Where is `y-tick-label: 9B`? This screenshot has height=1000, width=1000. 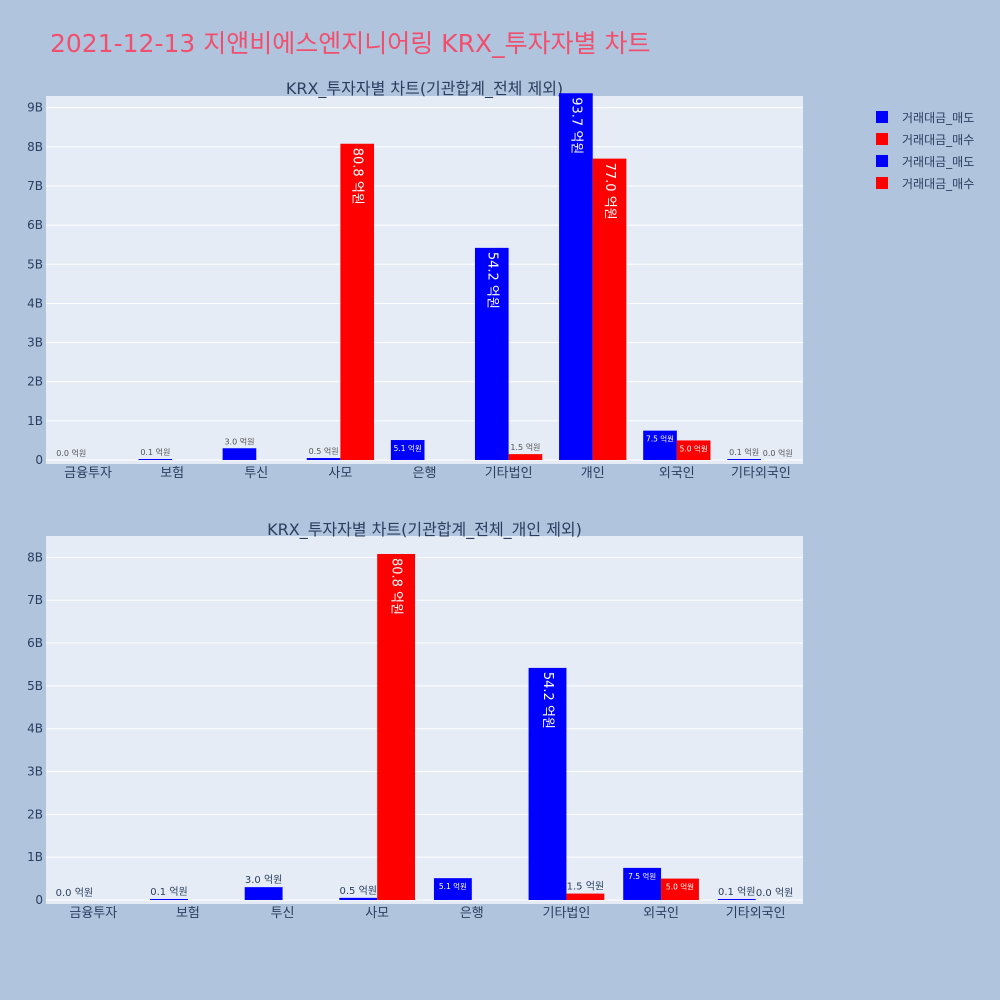
y-tick-label: 9B is located at coordinates (35, 108).